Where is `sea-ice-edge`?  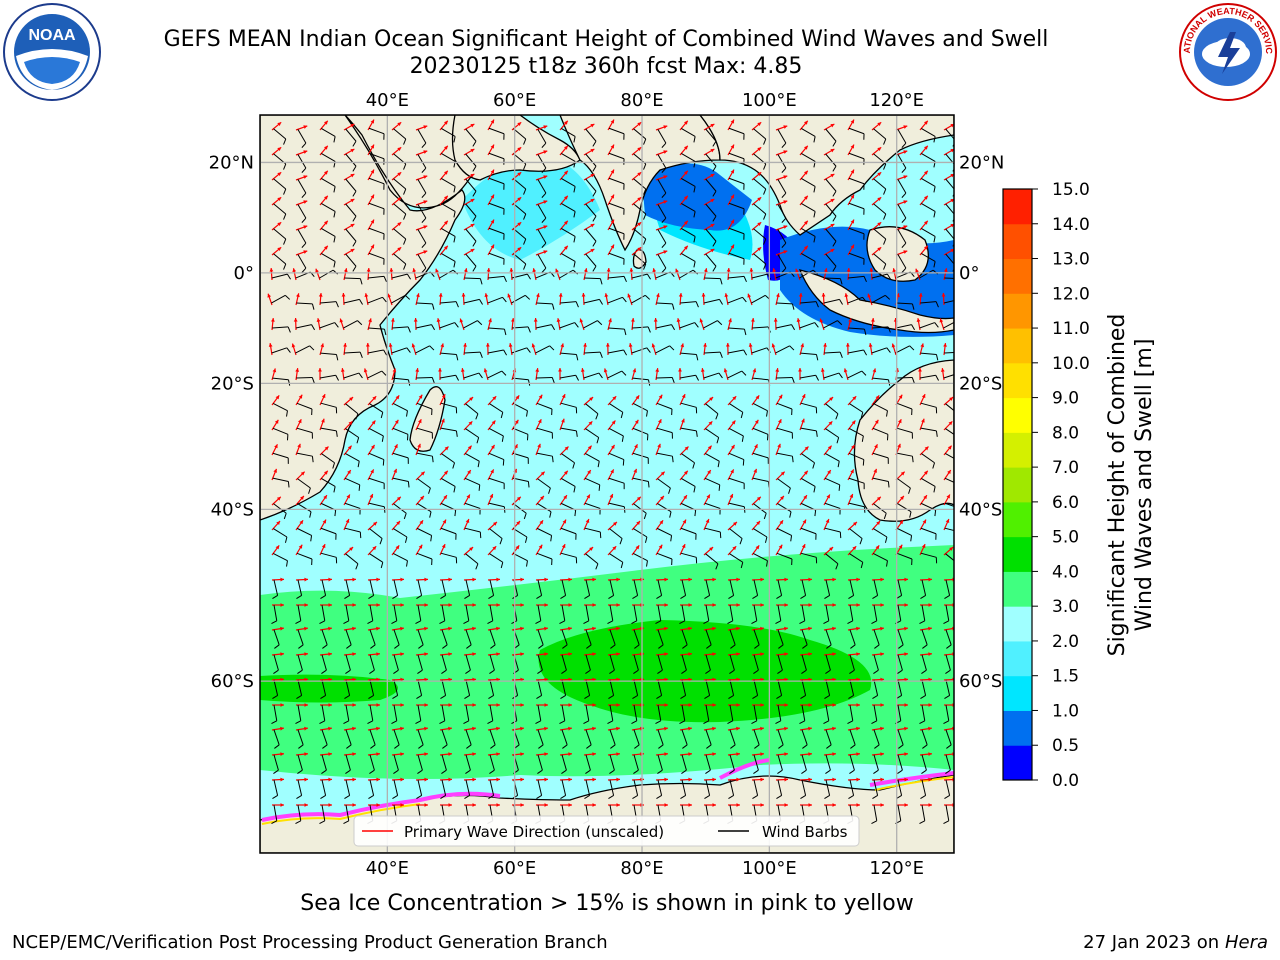 sea-ice-edge is located at coordinates (607, 790).